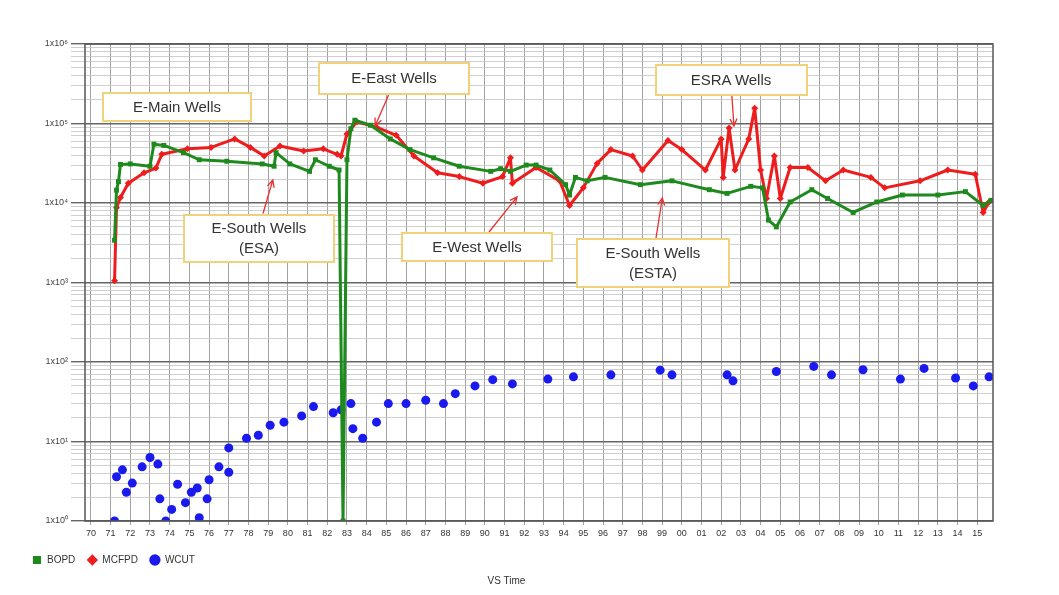 The width and height of the screenshot is (1059, 595). What do you see at coordinates (61, 559) in the screenshot?
I see `legend-label: BOPD` at bounding box center [61, 559].